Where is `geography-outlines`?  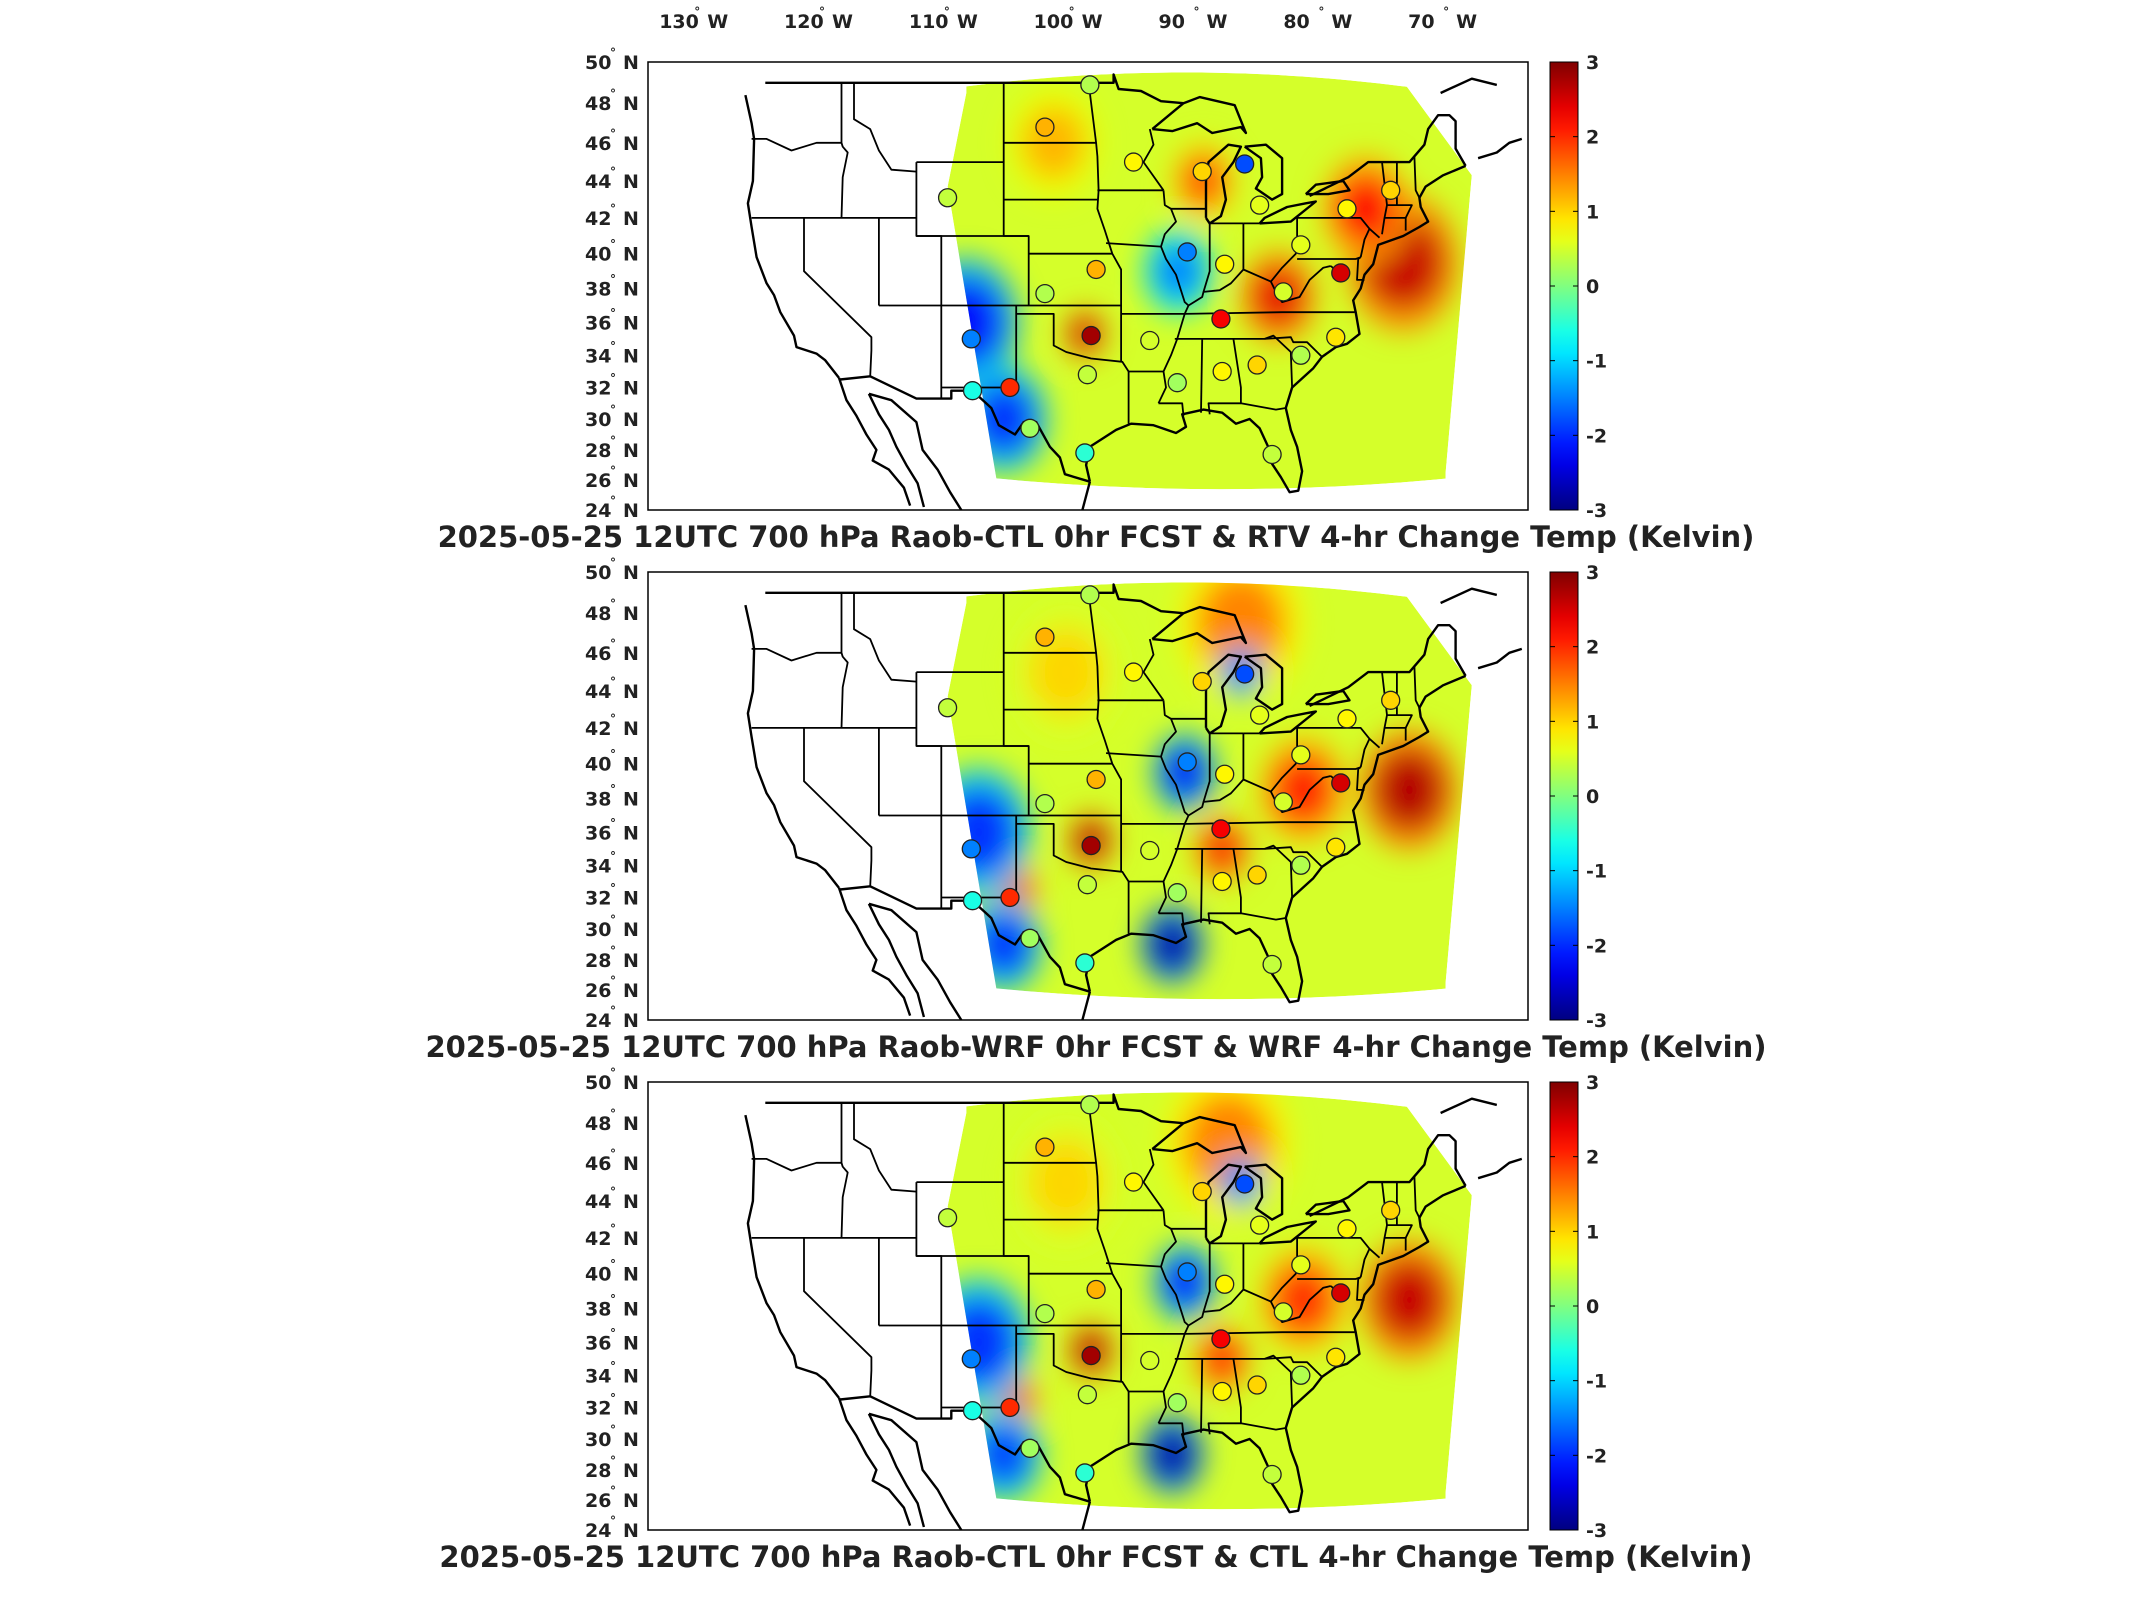 geography-outlines is located at coordinates (1133, 1311).